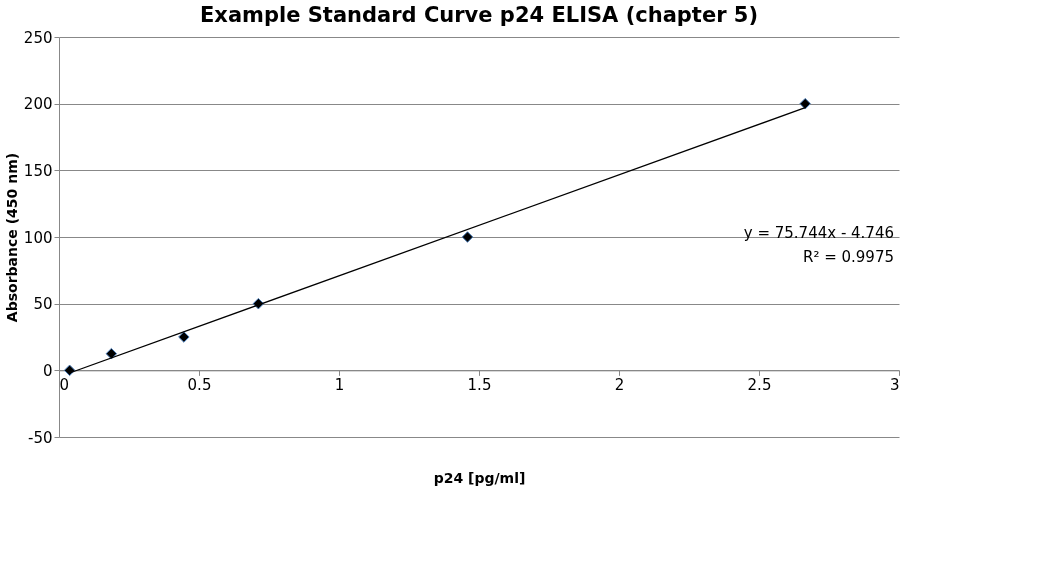 Image resolution: width=1042 pixels, height=578 pixels. What do you see at coordinates (199, 384) in the screenshot?
I see `x-tick-label: 0.5` at bounding box center [199, 384].